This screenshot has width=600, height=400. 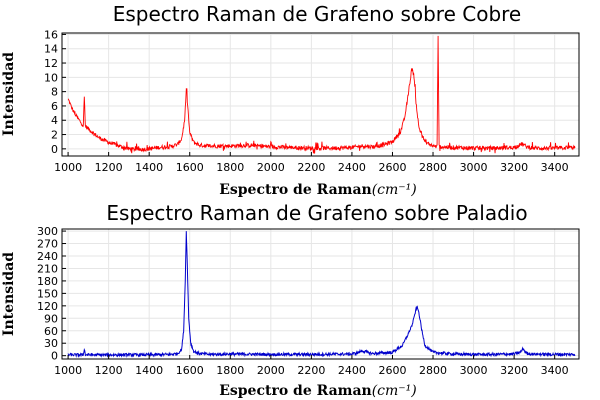 What do you see at coordinates (68, 167) in the screenshot?
I see `x-tick-label-cobre: 1000` at bounding box center [68, 167].